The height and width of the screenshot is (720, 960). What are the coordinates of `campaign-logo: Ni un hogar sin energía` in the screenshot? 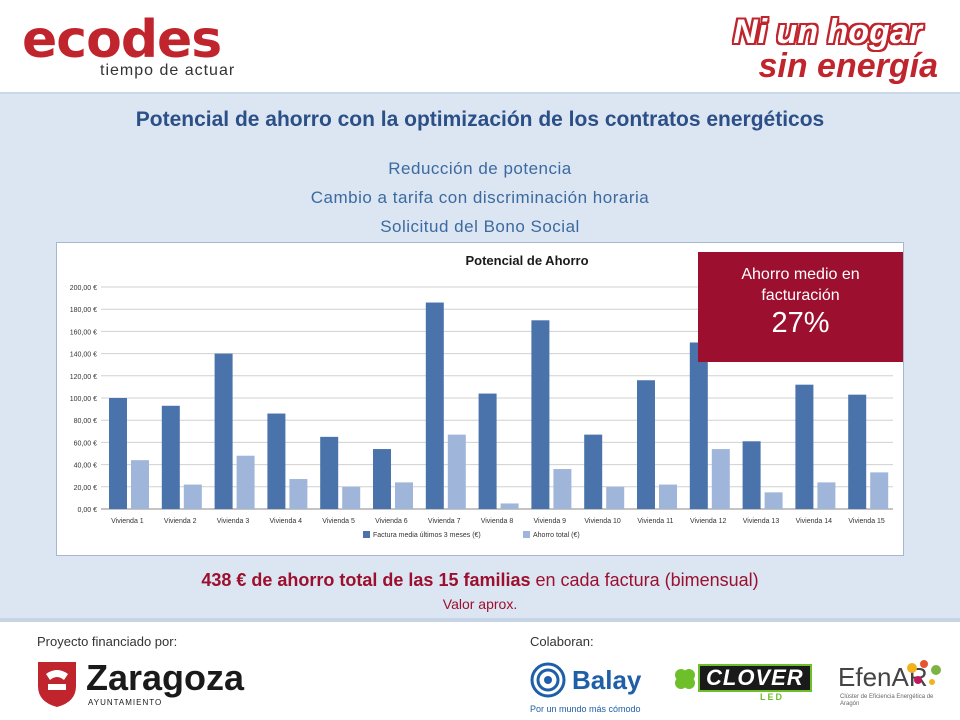 It's located at (837, 49).